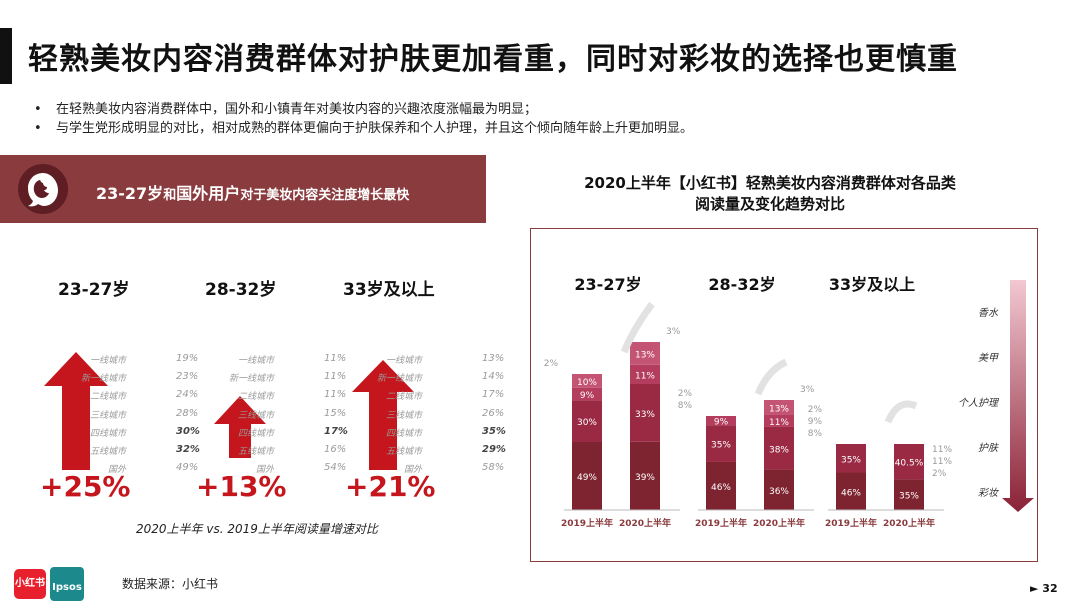  What do you see at coordinates (494, 431) in the screenshot?
I see `city-value: 35%` at bounding box center [494, 431].